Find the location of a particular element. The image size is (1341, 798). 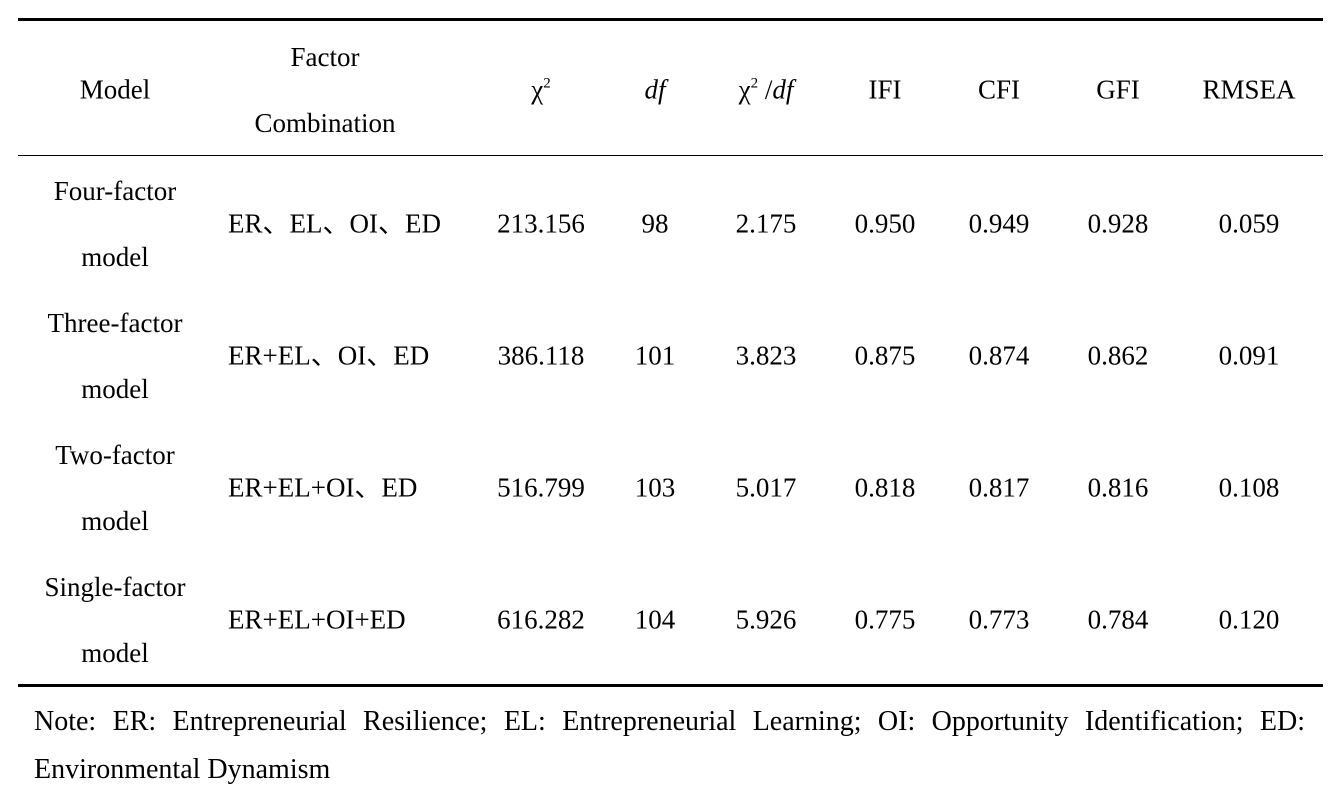

row-model: Single-factor model is located at coordinates (115, 620).